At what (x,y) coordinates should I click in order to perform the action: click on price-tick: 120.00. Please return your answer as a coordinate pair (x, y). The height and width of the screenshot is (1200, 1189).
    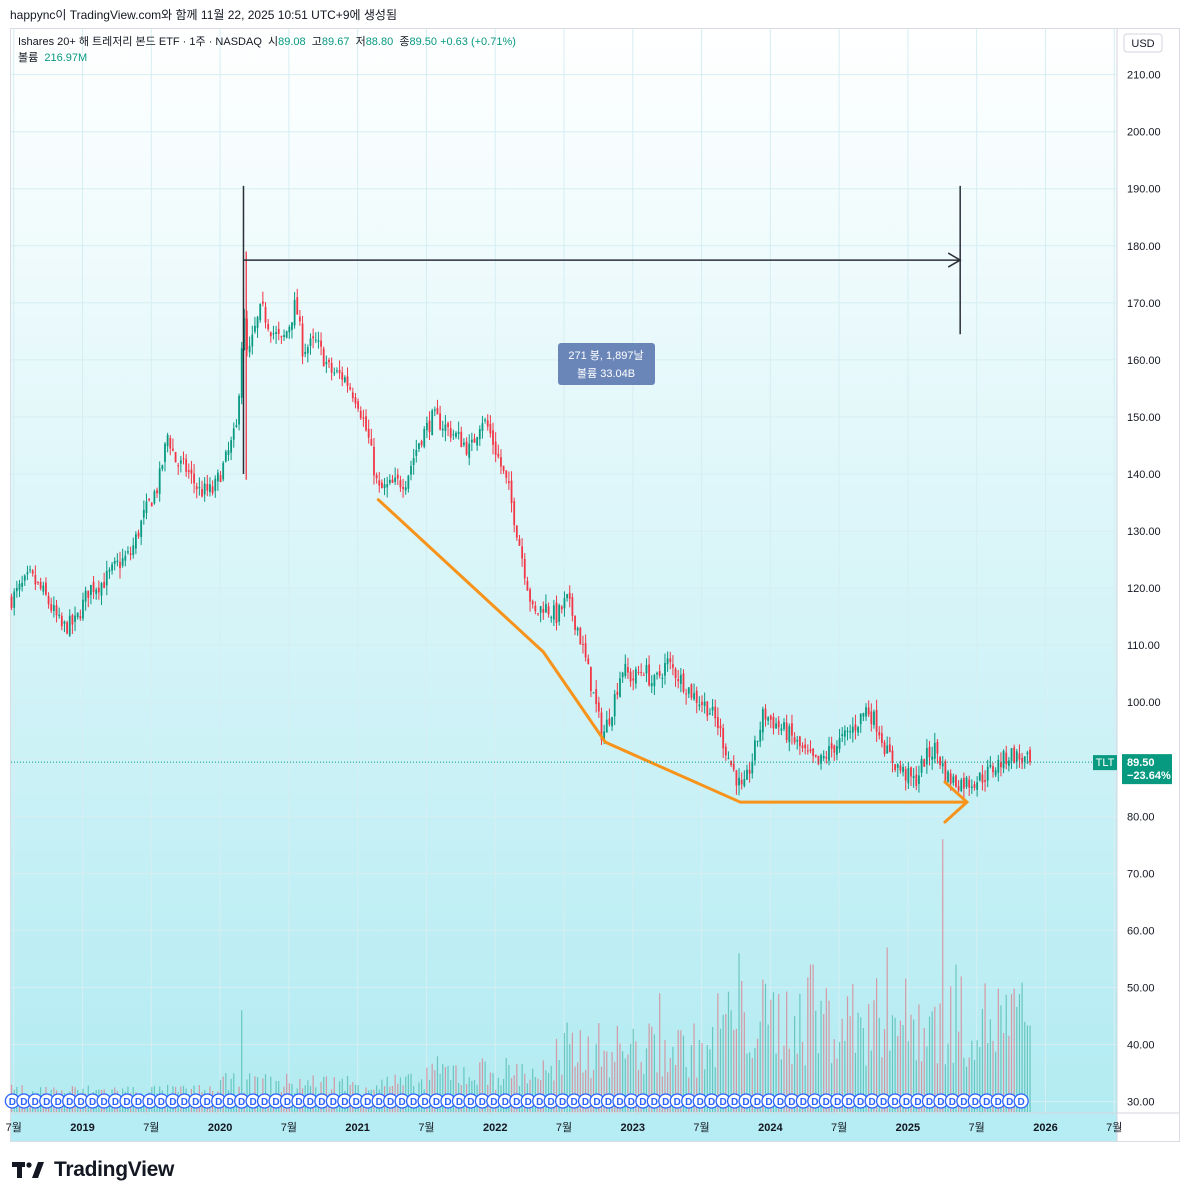
    Looking at the image, I should click on (1144, 589).